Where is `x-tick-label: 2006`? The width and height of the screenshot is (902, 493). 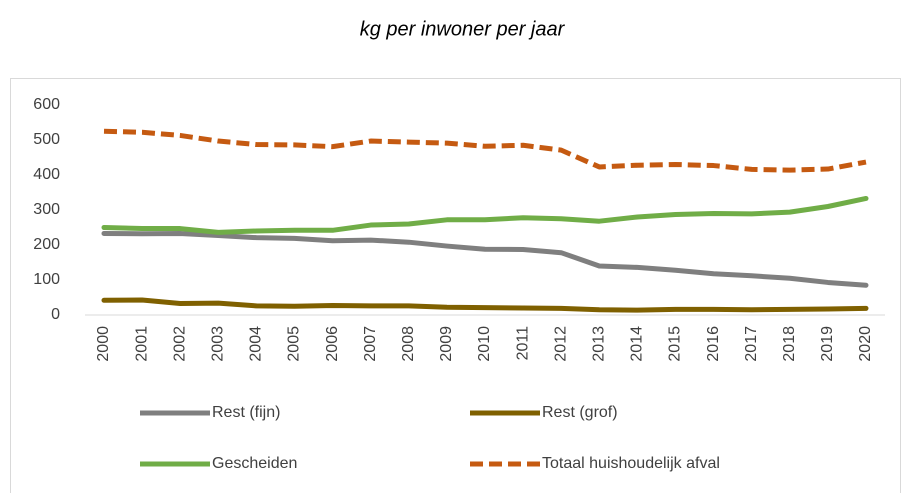 x-tick-label: 2006 is located at coordinates (332, 344).